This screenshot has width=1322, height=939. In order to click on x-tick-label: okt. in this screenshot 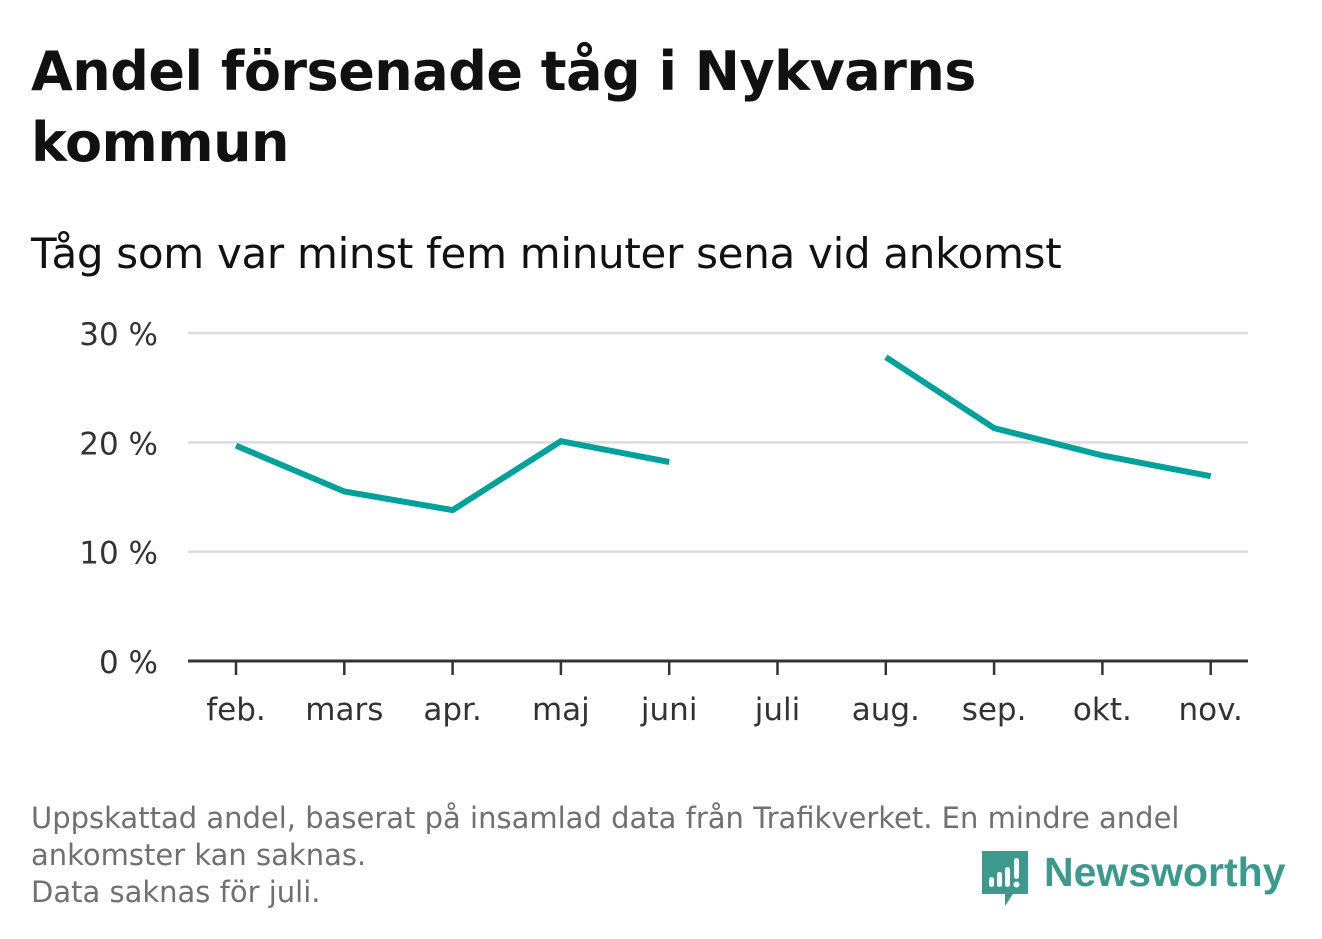, I will do `click(1102, 710)`.